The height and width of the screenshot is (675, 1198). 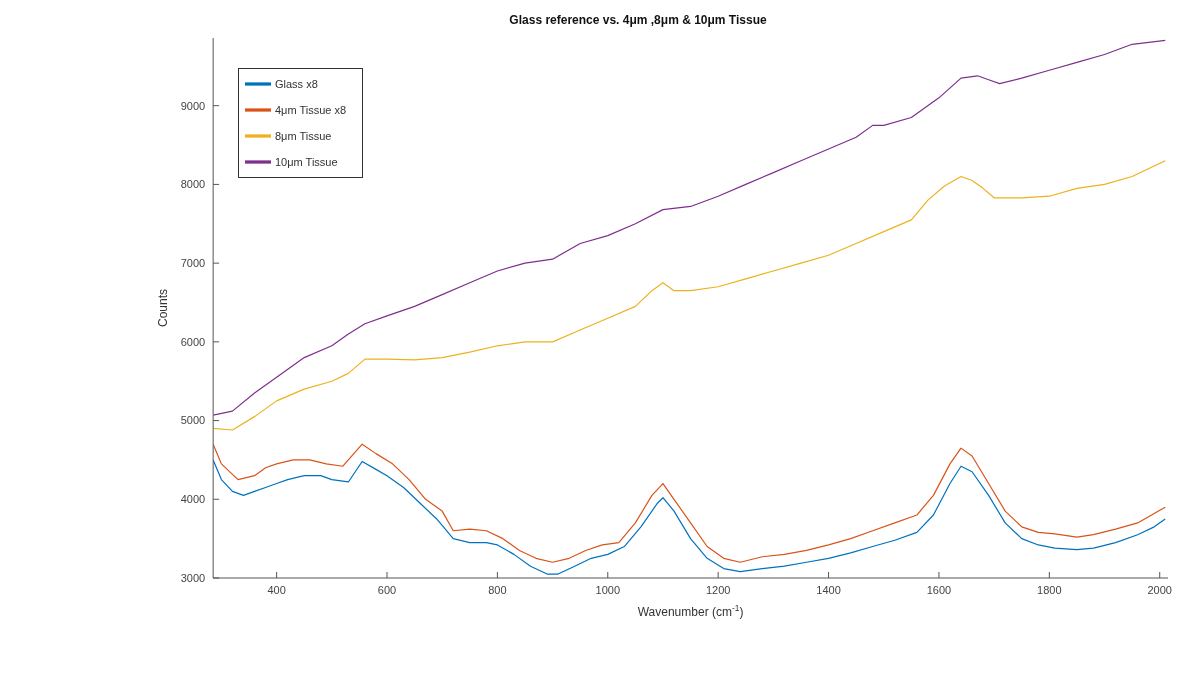 I want to click on x-tick-label: 1200, so click(x=718, y=589).